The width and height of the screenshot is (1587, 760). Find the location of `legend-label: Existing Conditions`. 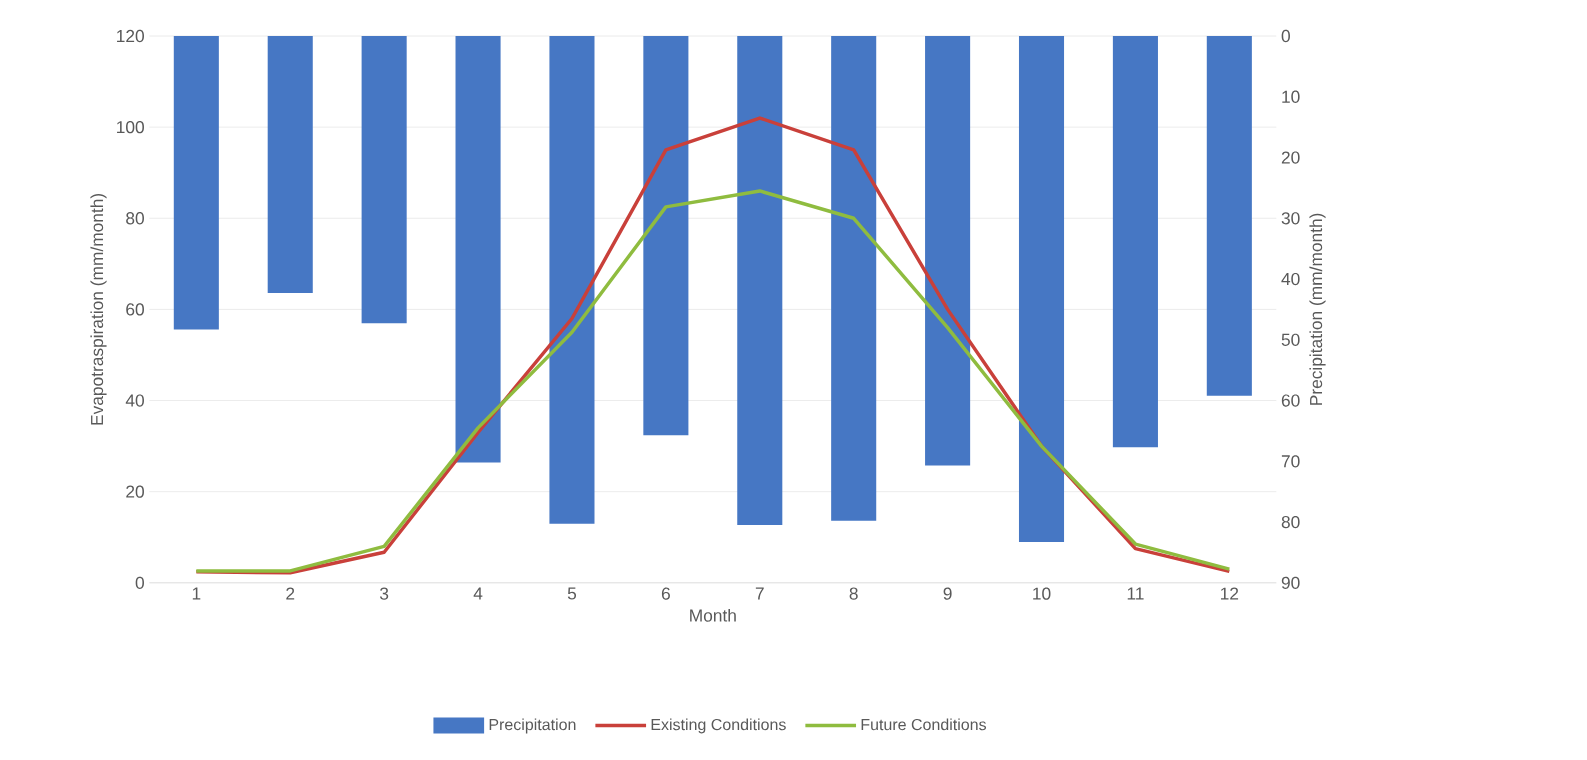

legend-label: Existing Conditions is located at coordinates (718, 726).